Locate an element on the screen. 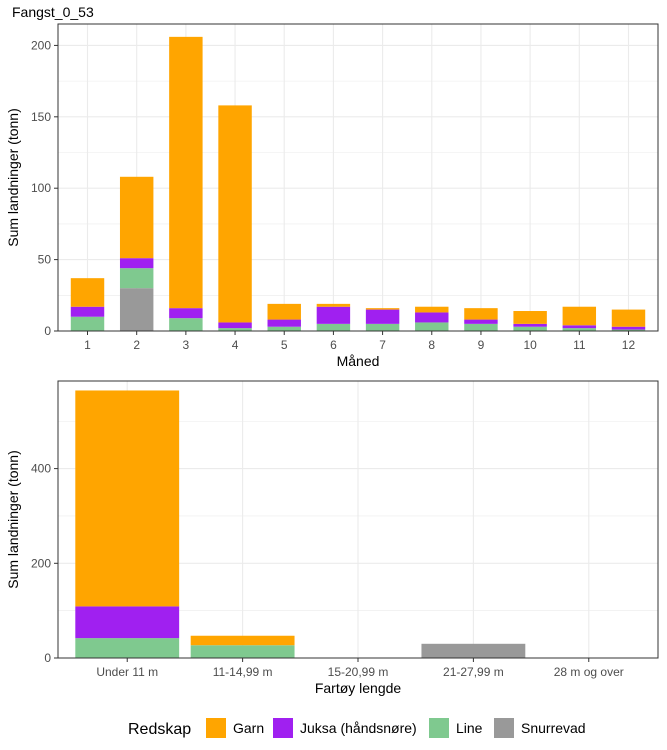 This screenshot has width=667, height=750. month-bar-11-juksa-h-ndsn-re is located at coordinates (579, 327).